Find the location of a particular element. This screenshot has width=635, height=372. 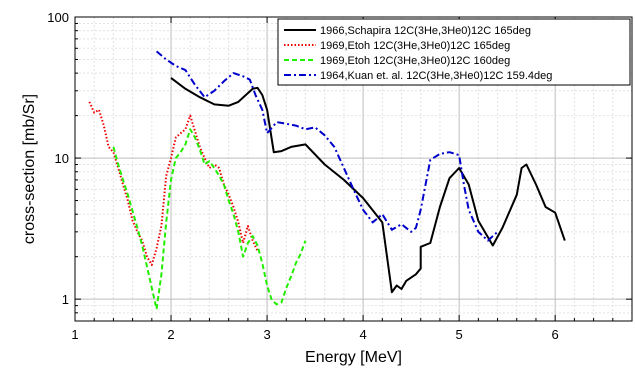

x-tick-label: 2 is located at coordinates (170, 334).